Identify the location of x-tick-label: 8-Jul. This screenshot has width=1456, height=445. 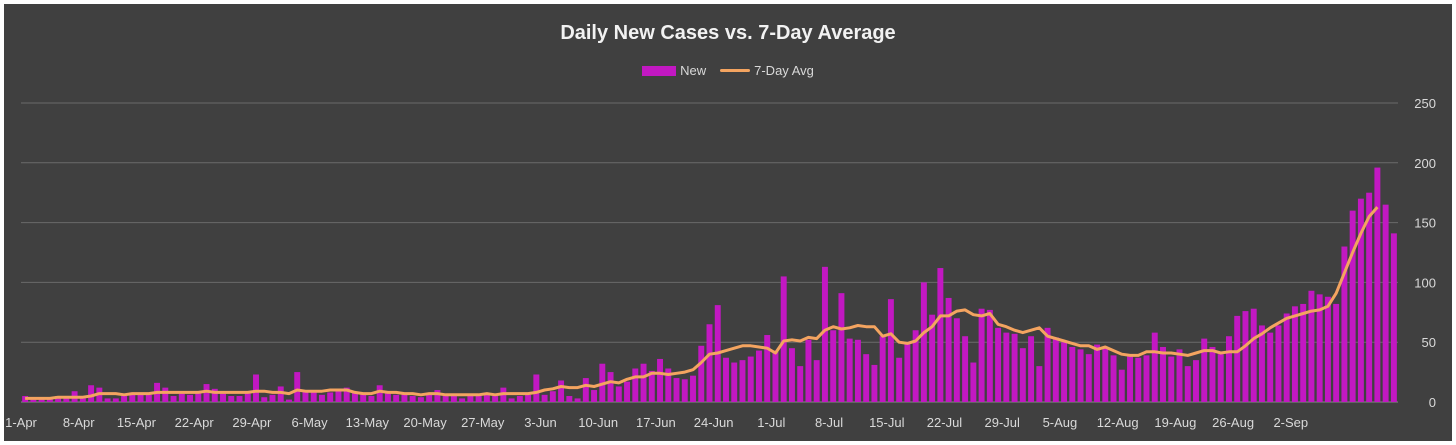
(829, 422).